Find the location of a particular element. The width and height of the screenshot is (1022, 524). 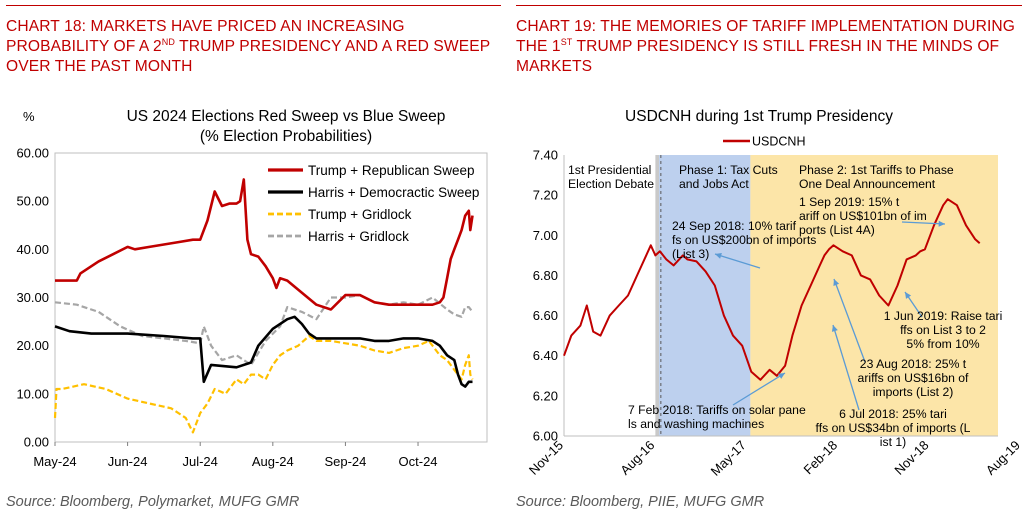

x-tick-label: Aug-19 is located at coordinates (1002, 458).